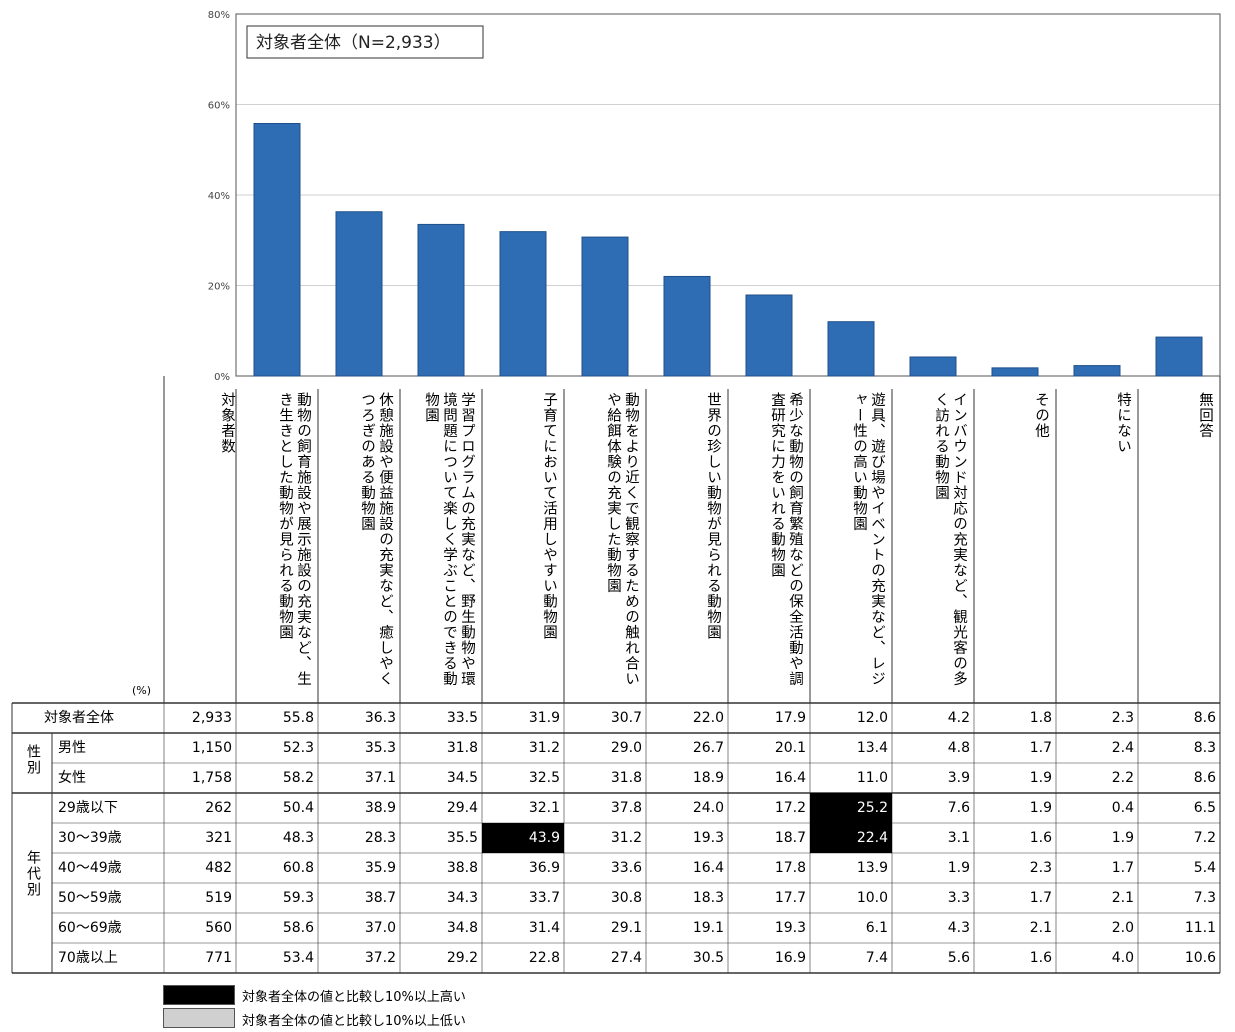 The image size is (1235, 1032). I want to click on table-cell: 3.1, so click(958, 838).